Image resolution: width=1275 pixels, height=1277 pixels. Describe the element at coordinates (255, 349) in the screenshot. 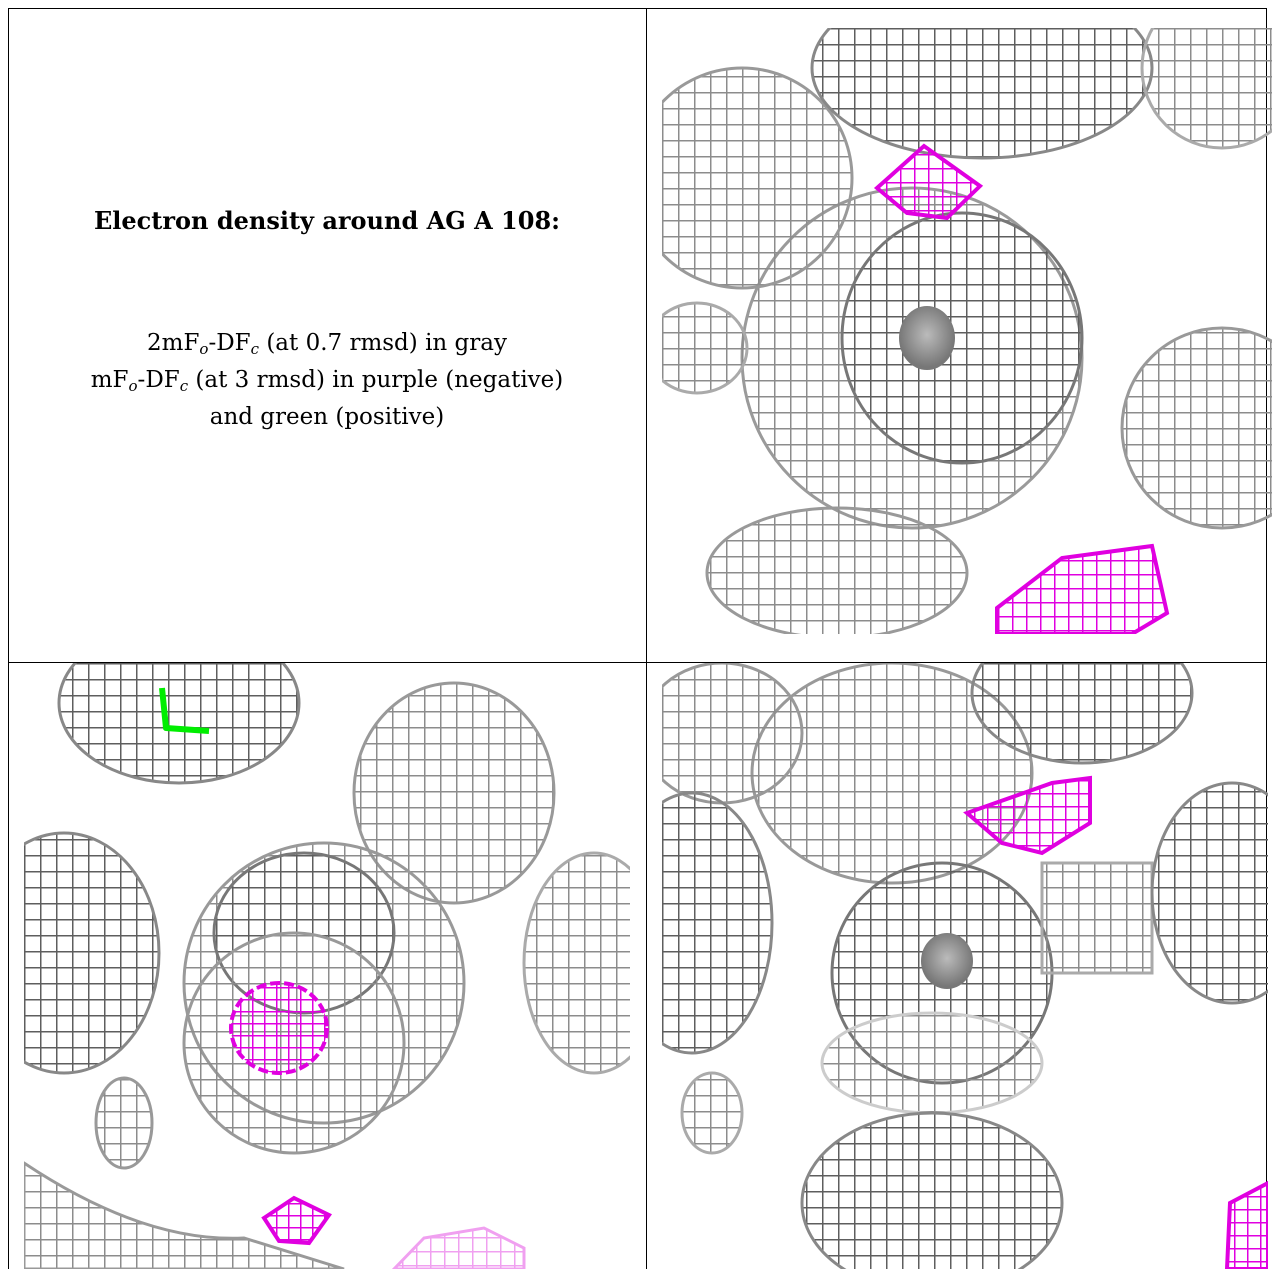

I see `caption-line1-sub-c: c` at that location.